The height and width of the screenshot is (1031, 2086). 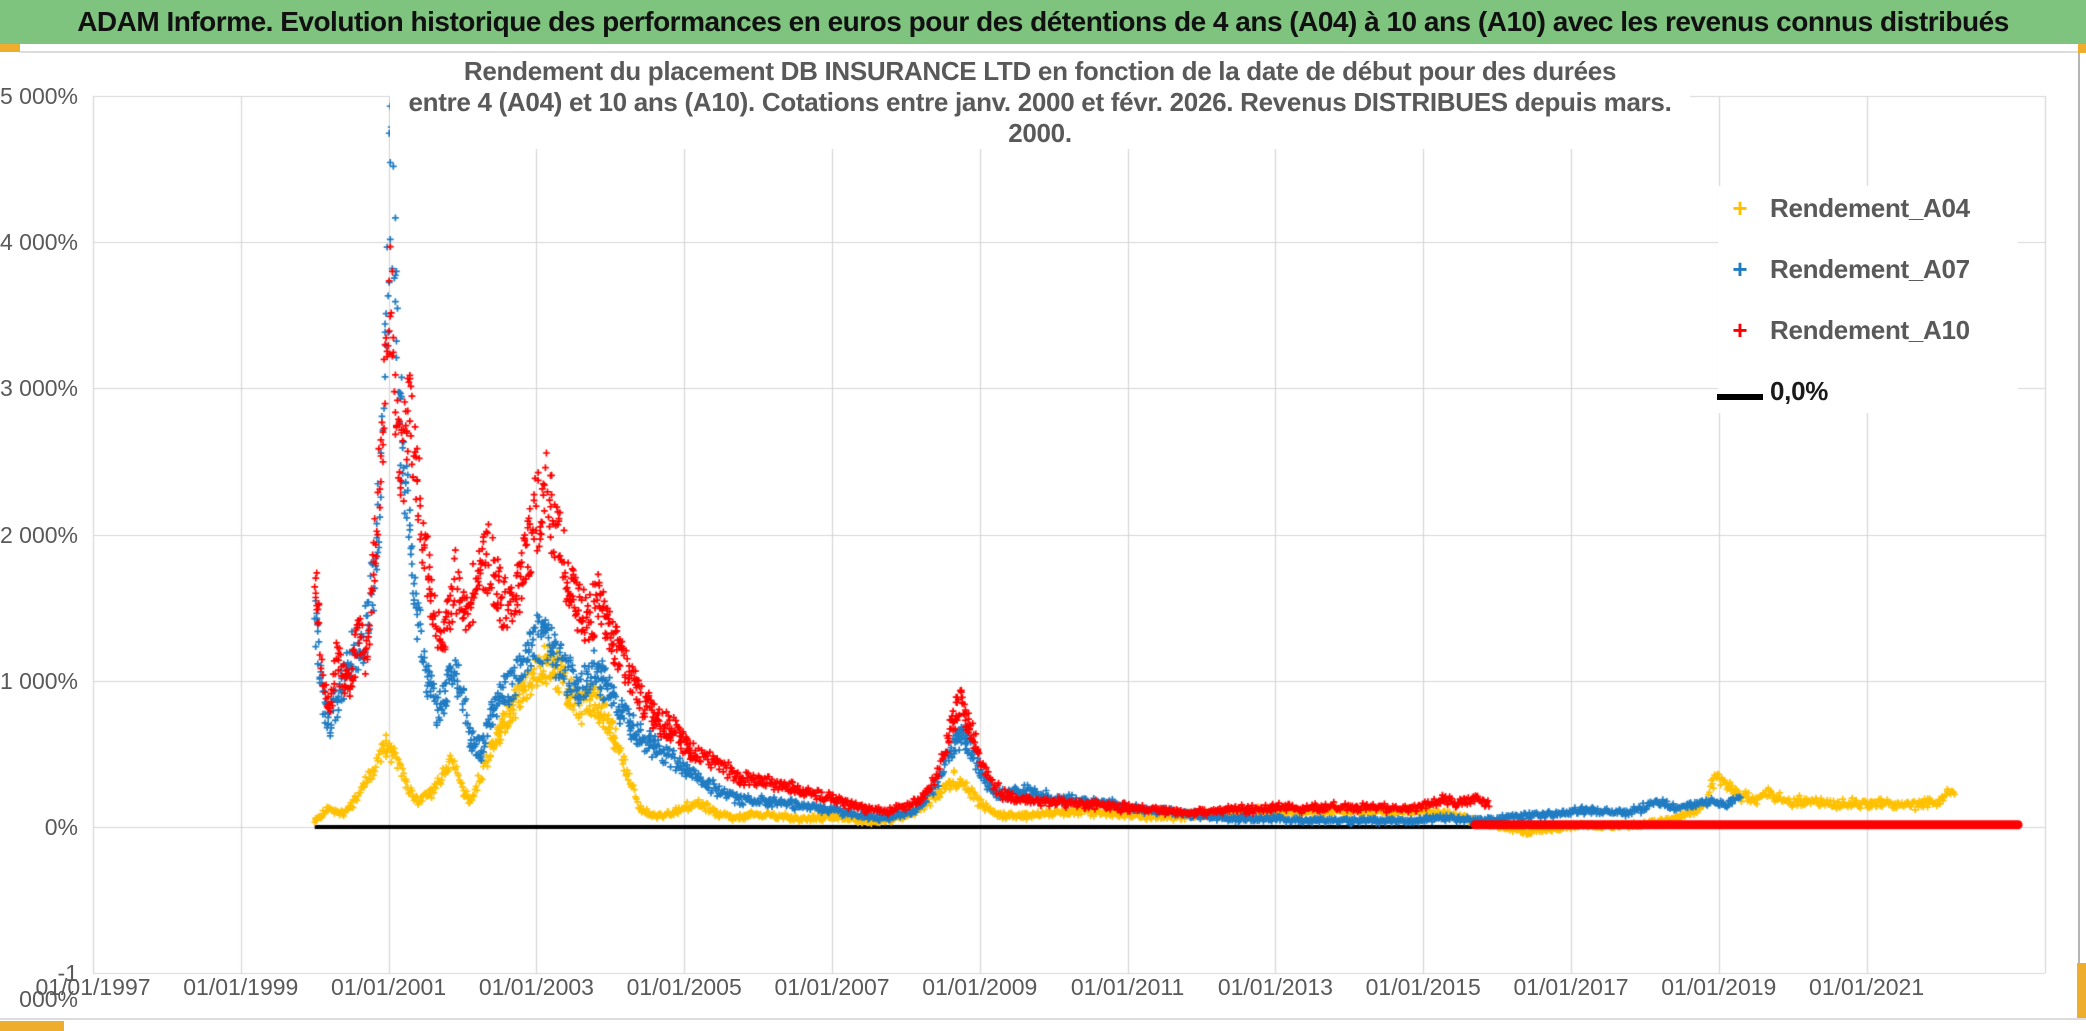 I want to click on bottom-left-selection-handle, so click(x=32, y=1026).